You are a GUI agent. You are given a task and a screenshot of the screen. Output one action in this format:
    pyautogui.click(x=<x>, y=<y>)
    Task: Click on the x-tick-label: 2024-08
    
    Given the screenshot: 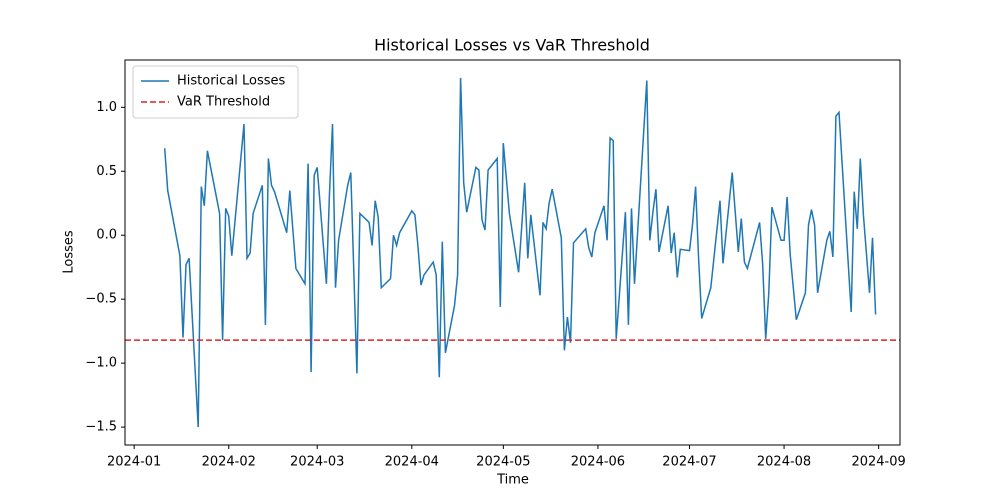 What is the action you would take?
    pyautogui.click(x=784, y=462)
    